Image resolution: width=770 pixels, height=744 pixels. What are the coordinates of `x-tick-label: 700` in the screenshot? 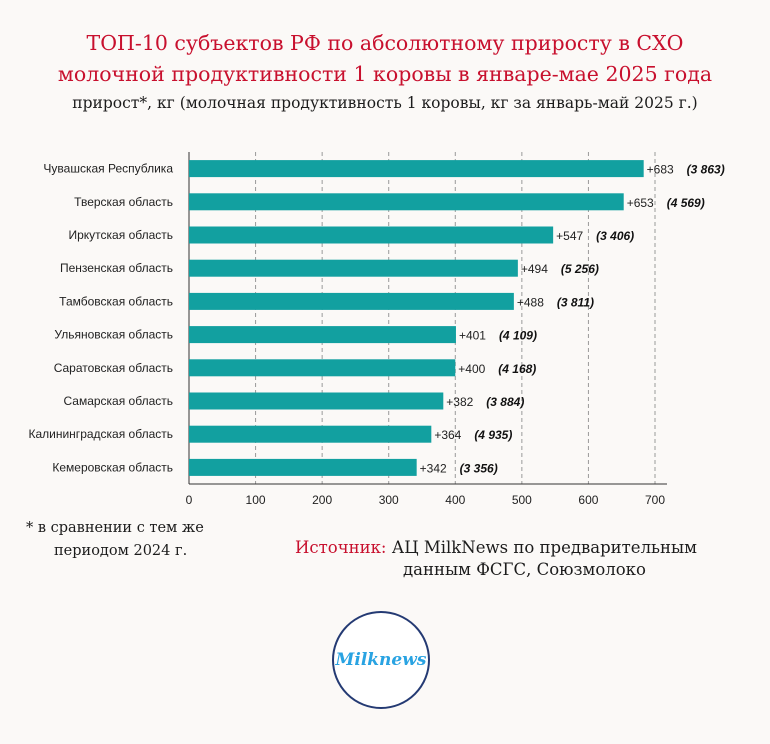 It's located at (655, 500).